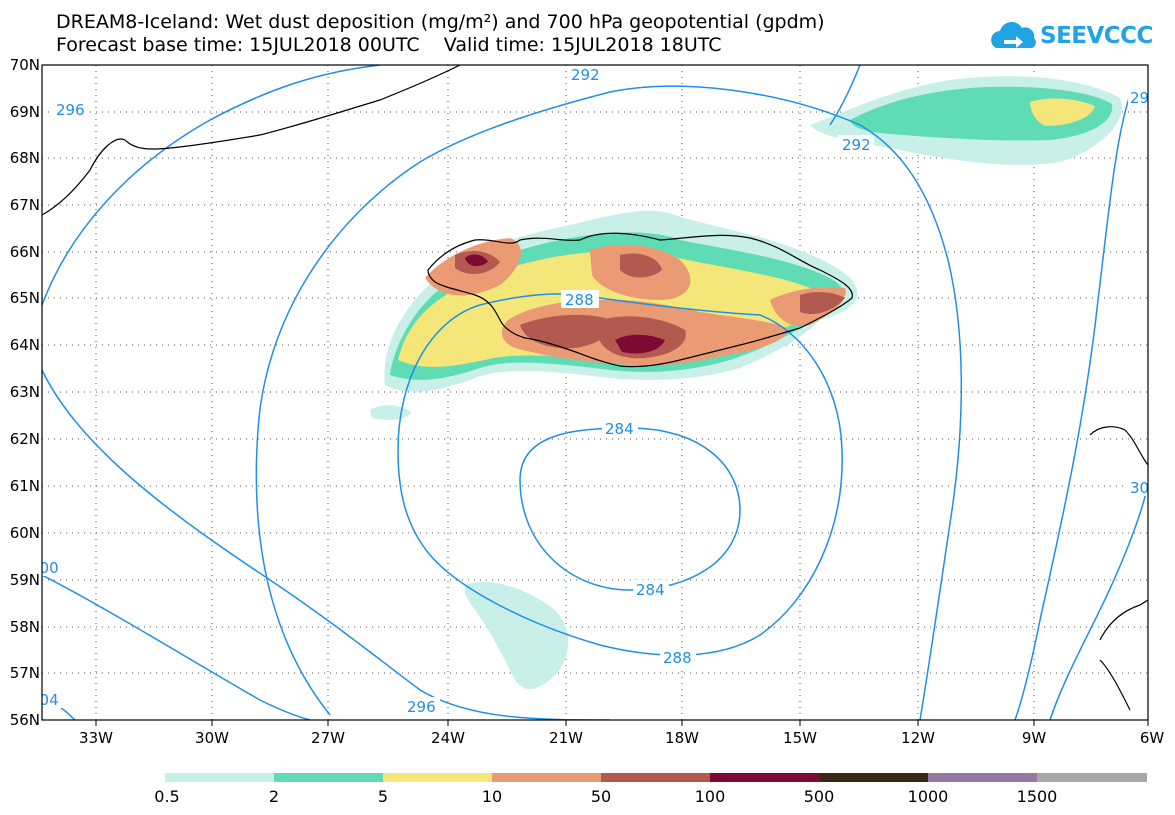  What do you see at coordinates (25, 627) in the screenshot?
I see `lat-label: 58N` at bounding box center [25, 627].